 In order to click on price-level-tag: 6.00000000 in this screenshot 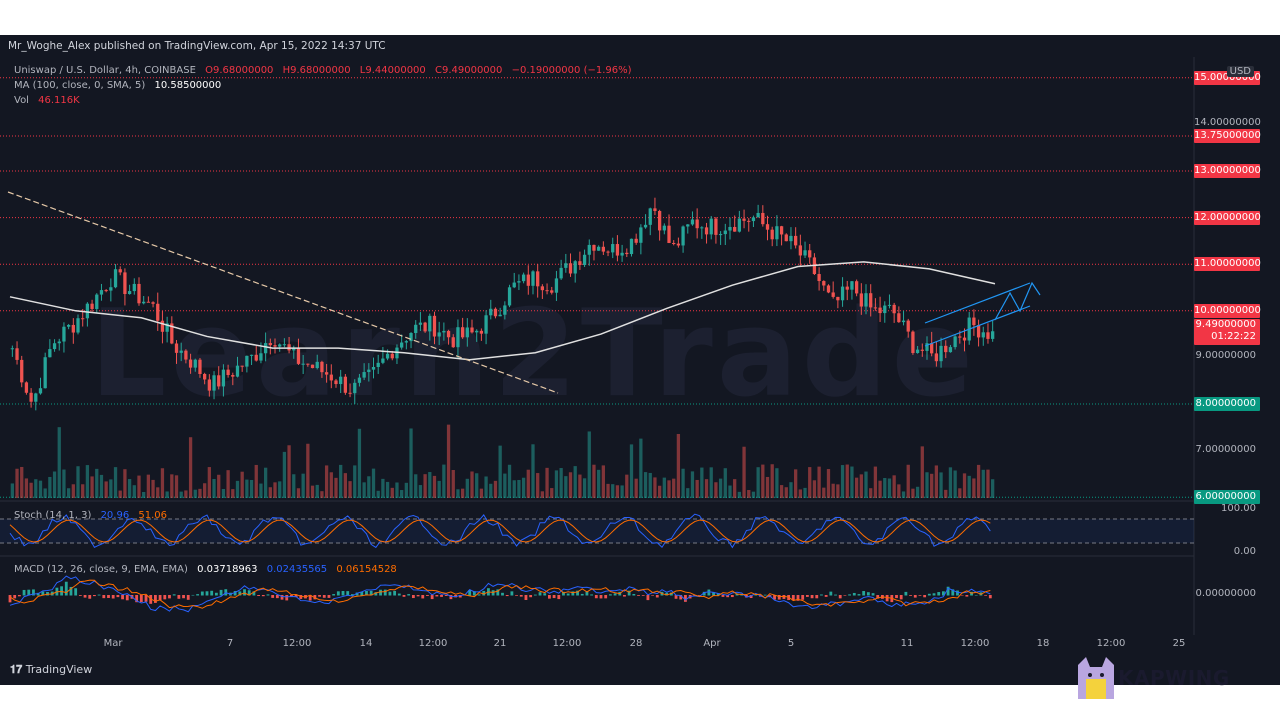, I will do `click(1227, 497)`.